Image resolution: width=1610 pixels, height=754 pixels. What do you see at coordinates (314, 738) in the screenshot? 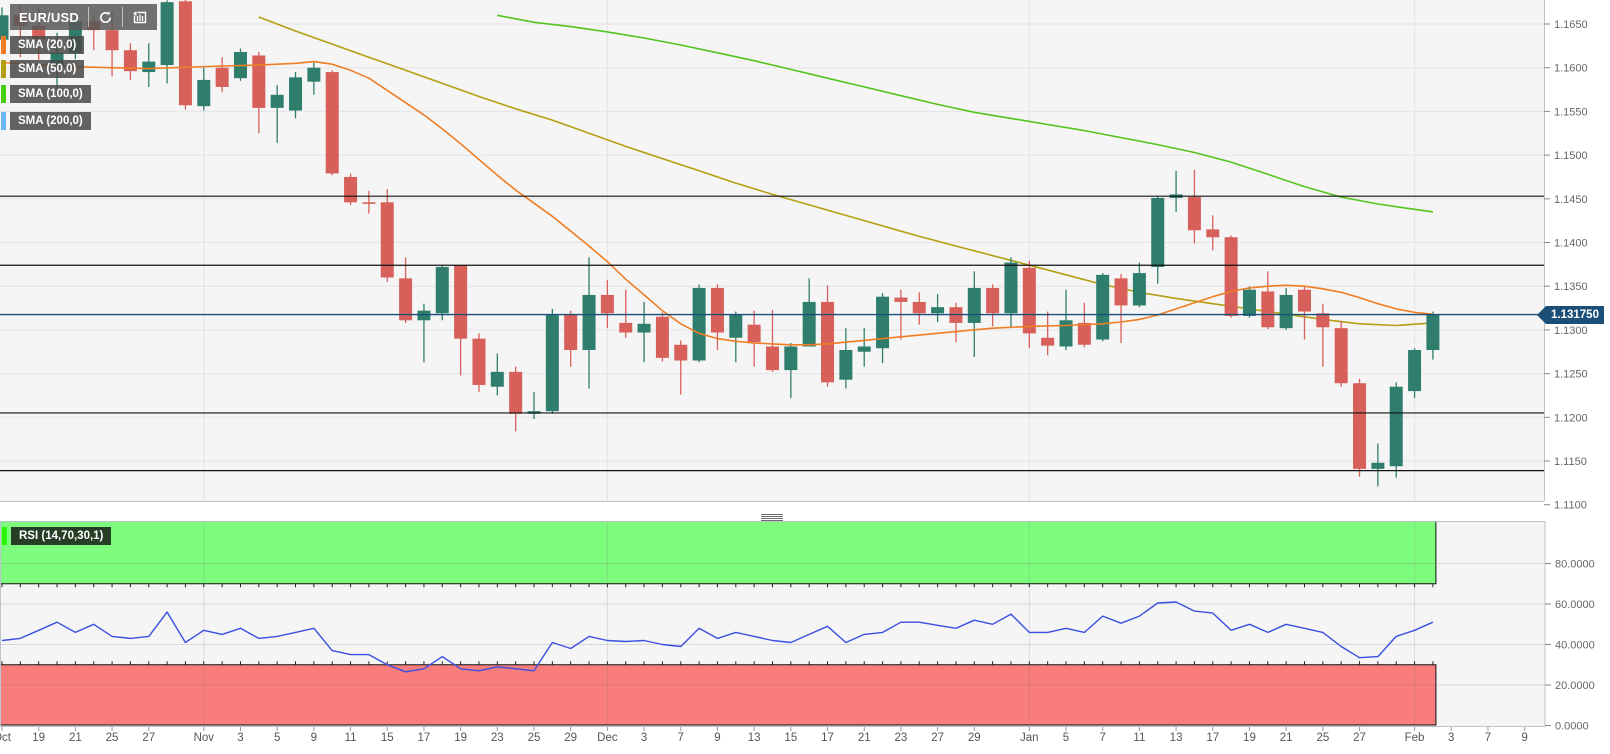
I see `date-tick-label: 9` at bounding box center [314, 738].